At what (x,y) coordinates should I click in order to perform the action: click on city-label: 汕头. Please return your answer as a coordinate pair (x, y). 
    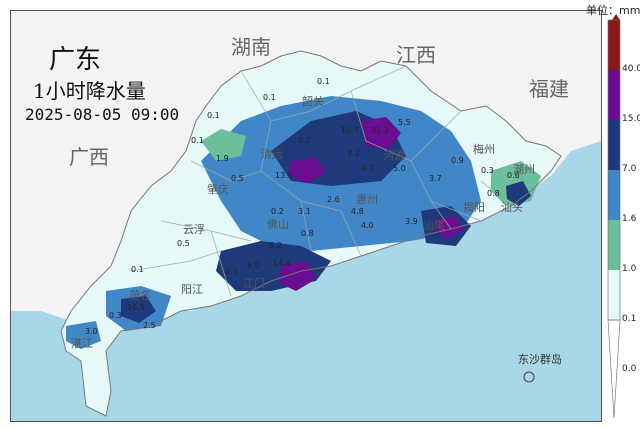
    Looking at the image, I should click on (512, 207).